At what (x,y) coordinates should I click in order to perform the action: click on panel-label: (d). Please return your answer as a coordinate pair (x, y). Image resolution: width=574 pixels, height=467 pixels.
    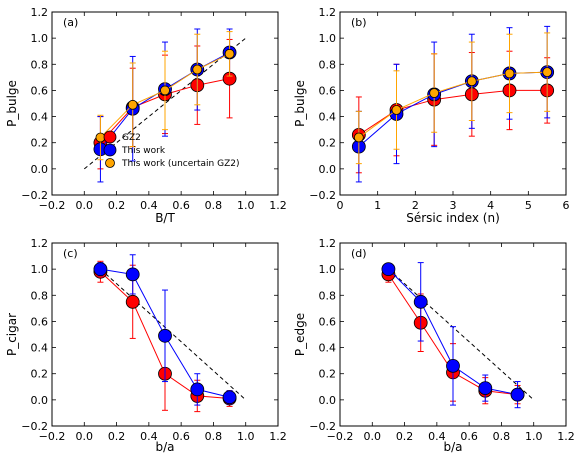
    Looking at the image, I should click on (359, 253).